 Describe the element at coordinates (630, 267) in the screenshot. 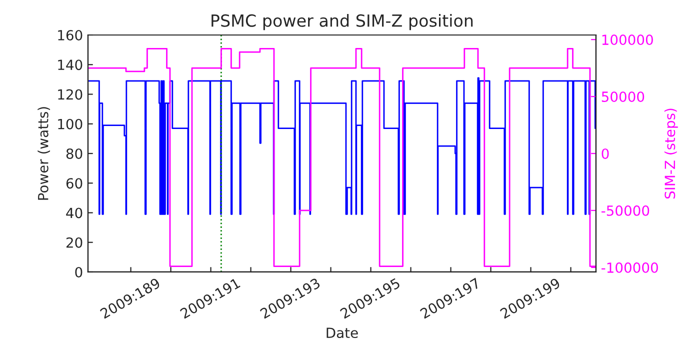

I see `y2-tick-label: -100000` at that location.